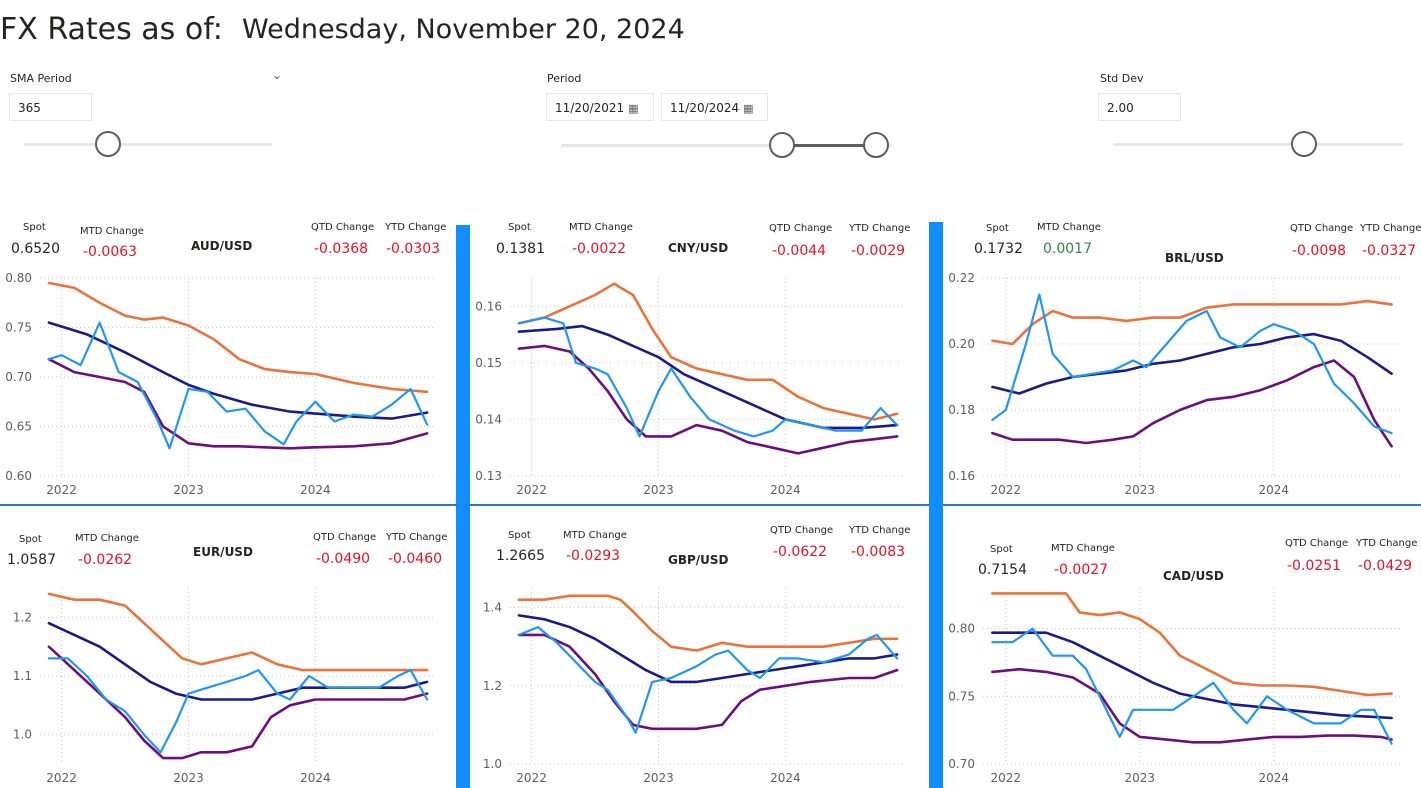  I want to click on sma-period-input: 365, so click(50, 107).